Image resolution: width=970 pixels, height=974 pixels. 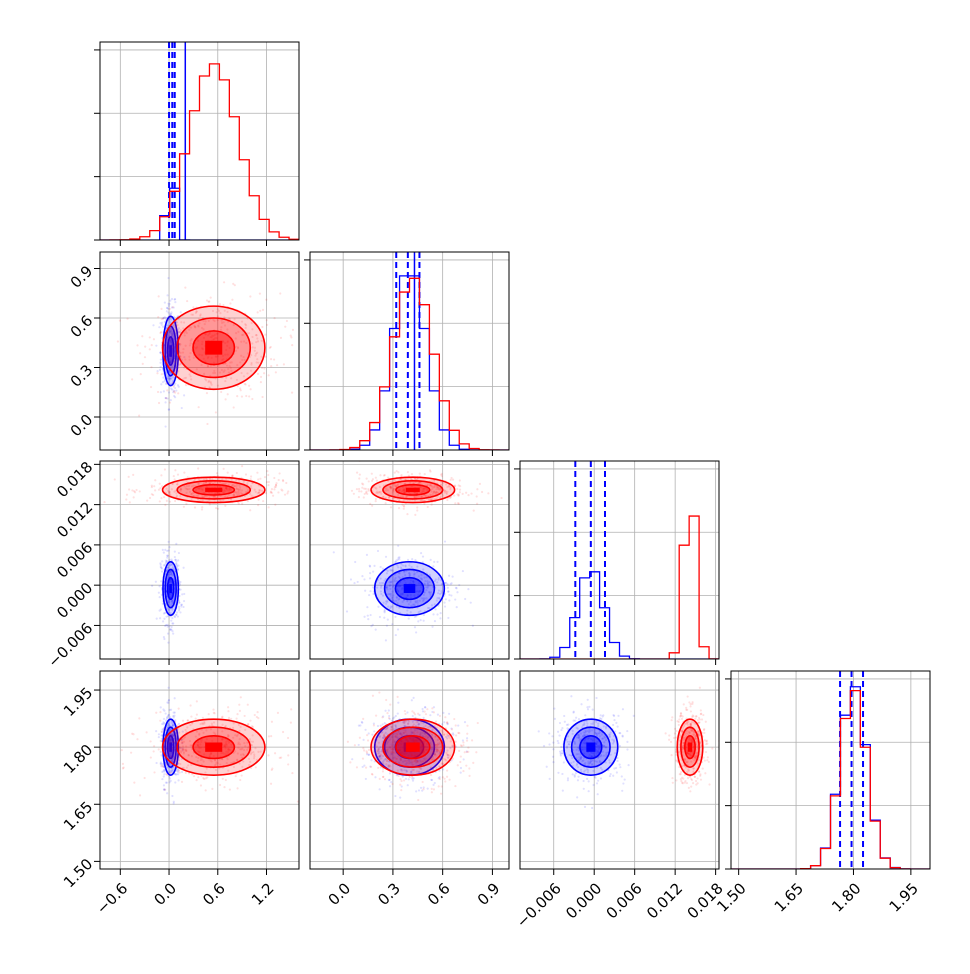 What do you see at coordinates (82, 426) in the screenshot?
I see `ytick-label-1-0: 0.0` at bounding box center [82, 426].